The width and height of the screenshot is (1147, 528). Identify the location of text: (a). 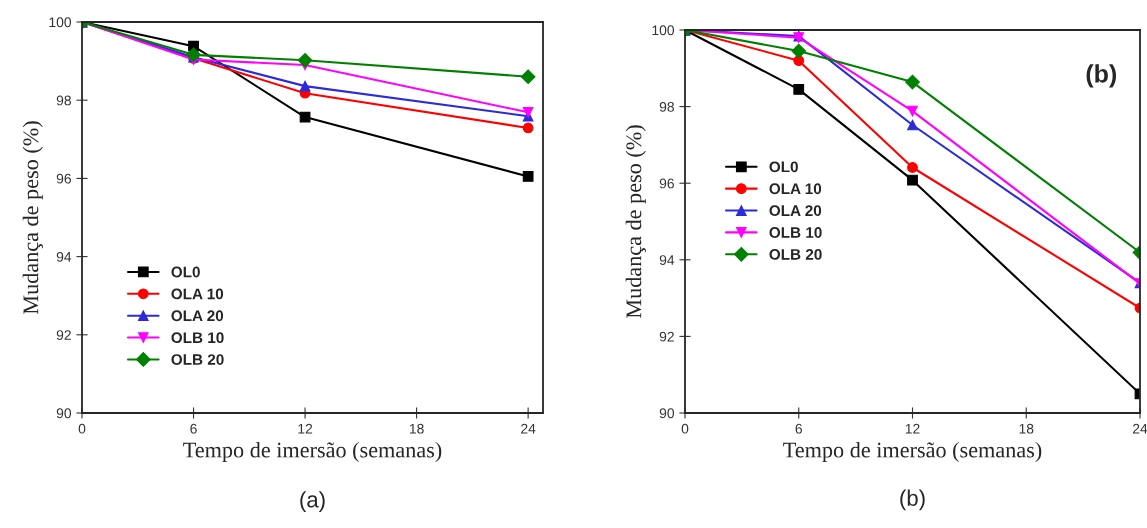
(312, 501).